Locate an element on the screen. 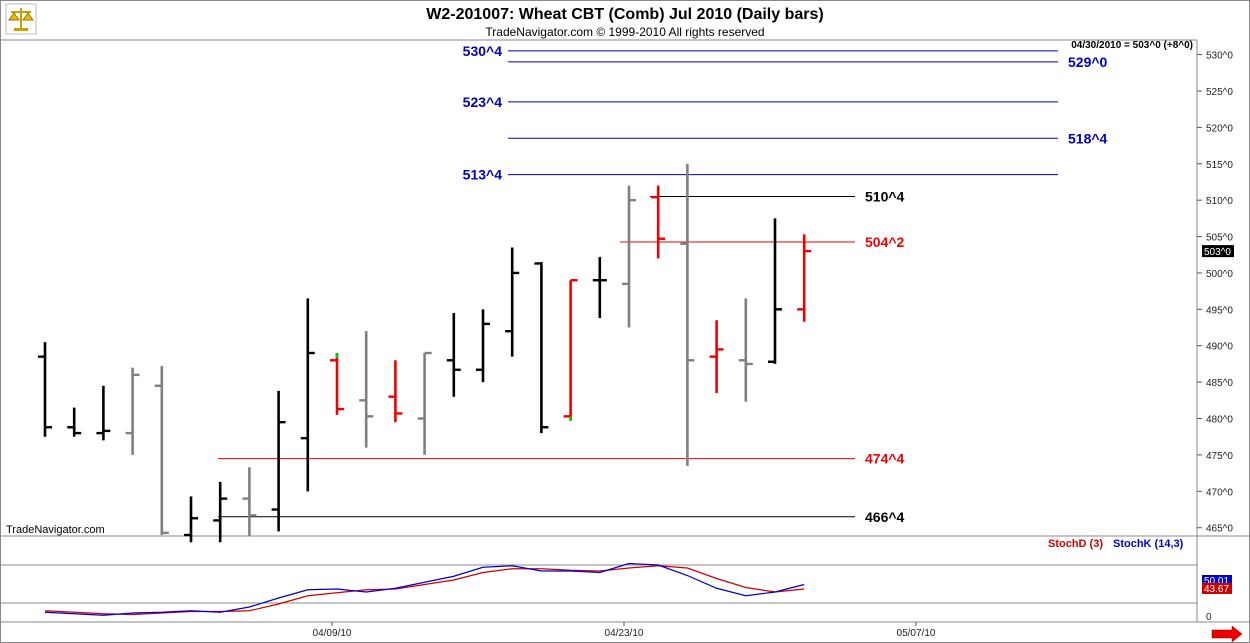 This screenshot has height=643, width=1250. price-tick-label: 470^0 is located at coordinates (1219, 492).